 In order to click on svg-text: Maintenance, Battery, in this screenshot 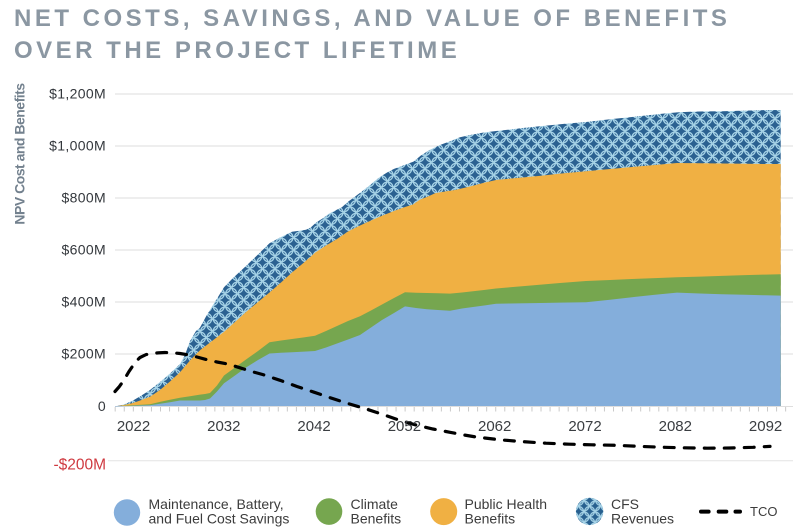, I will do `click(216, 504)`.